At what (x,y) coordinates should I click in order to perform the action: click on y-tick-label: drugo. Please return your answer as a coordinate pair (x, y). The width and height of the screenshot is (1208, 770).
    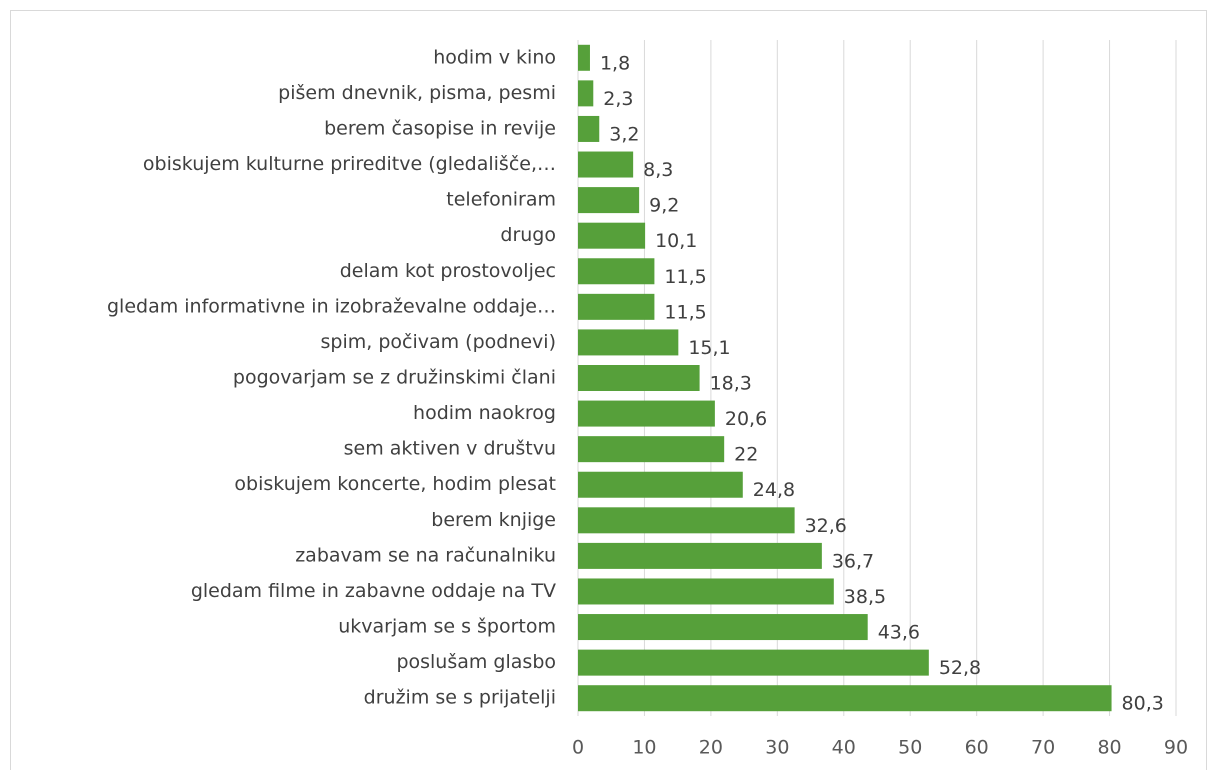
    Looking at the image, I should click on (528, 235).